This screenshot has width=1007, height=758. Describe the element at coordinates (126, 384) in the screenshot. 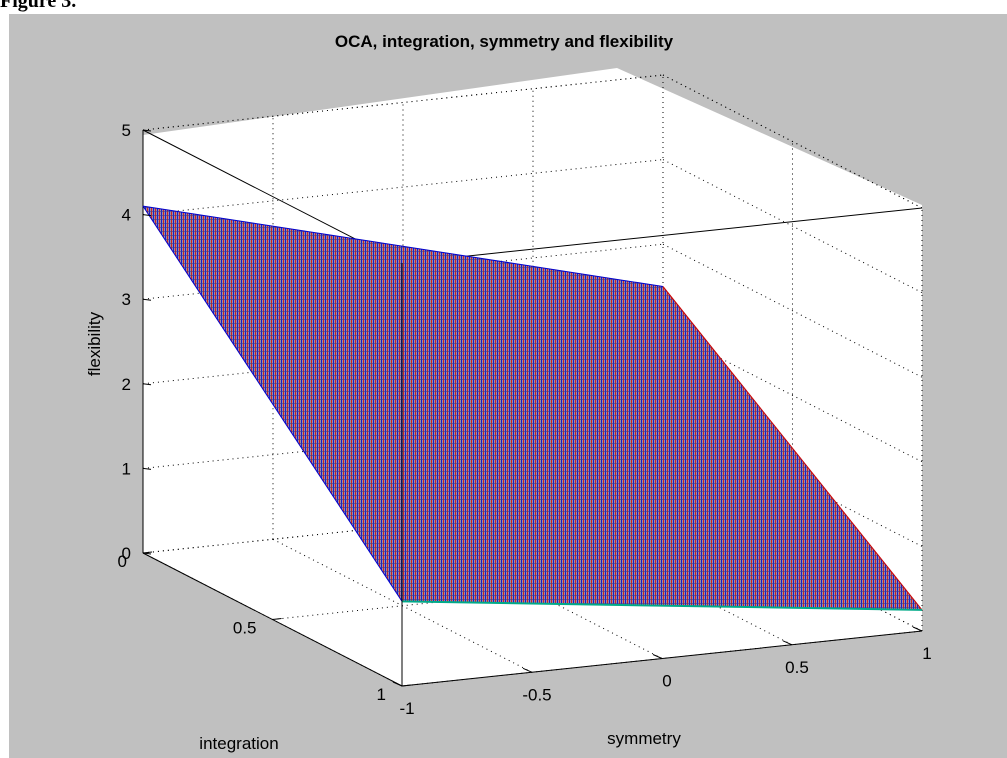

I see `z-tick-label: 2` at that location.